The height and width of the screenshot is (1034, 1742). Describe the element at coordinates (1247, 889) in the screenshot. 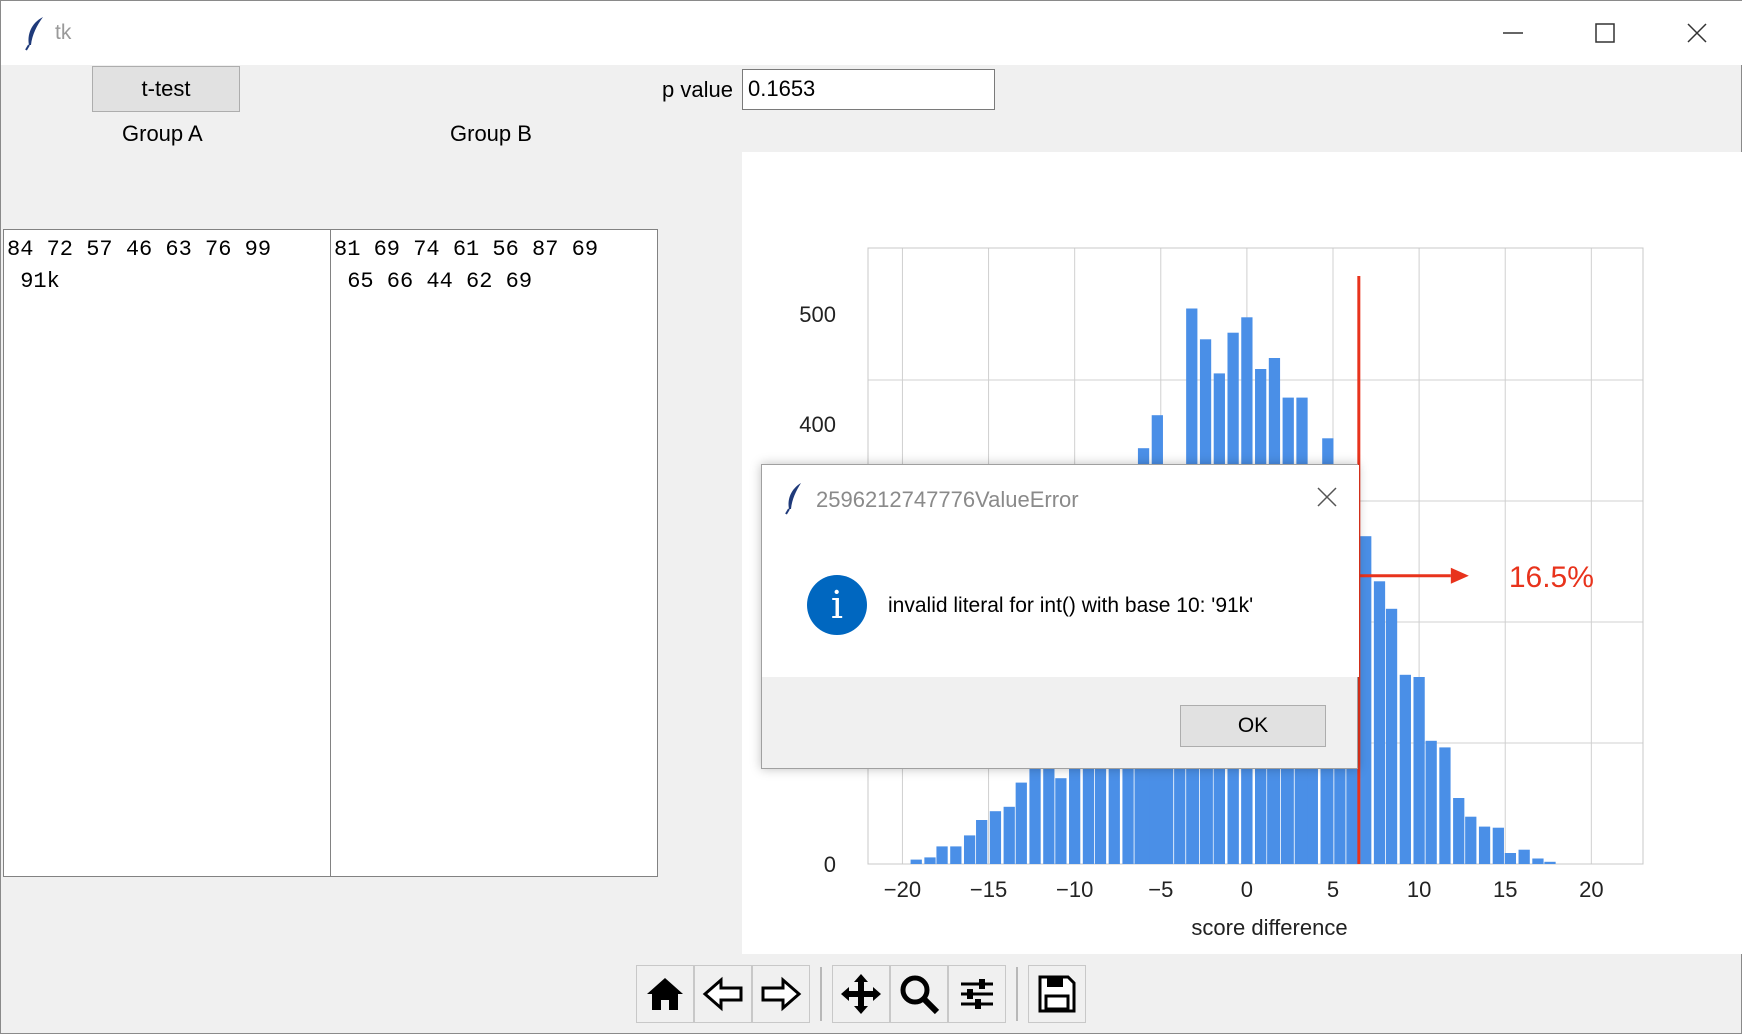

I see `x-tick-label: 0` at that location.